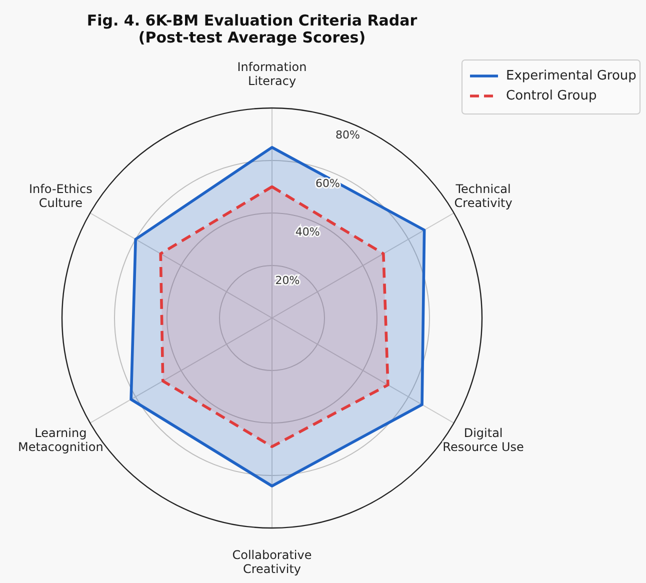  Describe the element at coordinates (307, 232) in the screenshot. I see `y-tick-label: 40%` at that location.